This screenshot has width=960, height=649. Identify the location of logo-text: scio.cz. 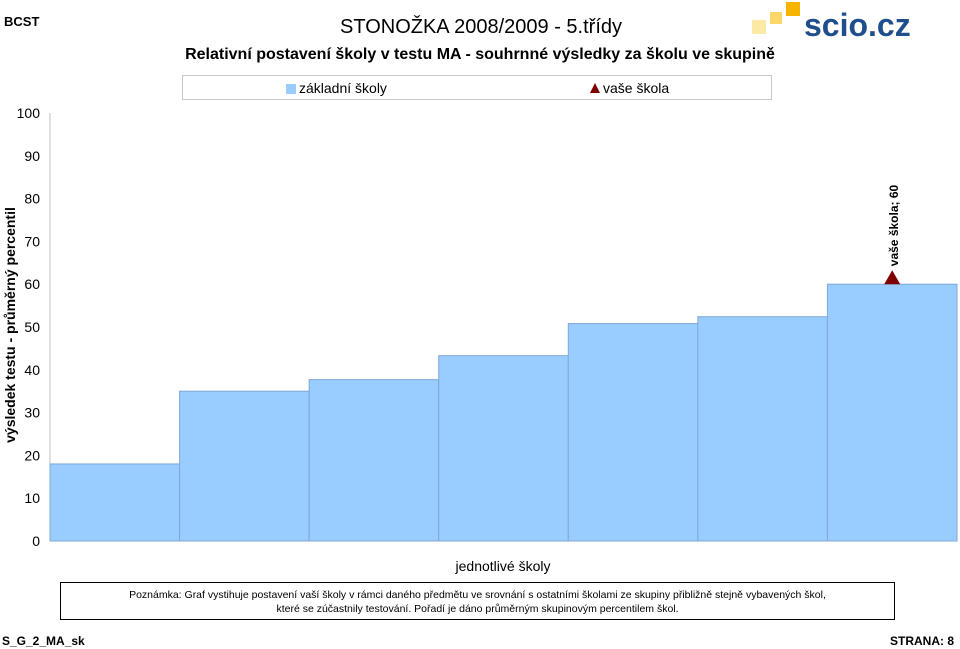
(857, 24).